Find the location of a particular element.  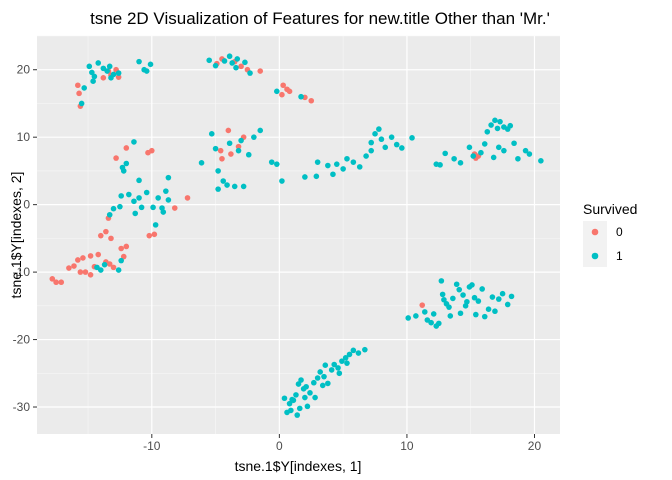

legend-label-0: 0 is located at coordinates (619, 232).